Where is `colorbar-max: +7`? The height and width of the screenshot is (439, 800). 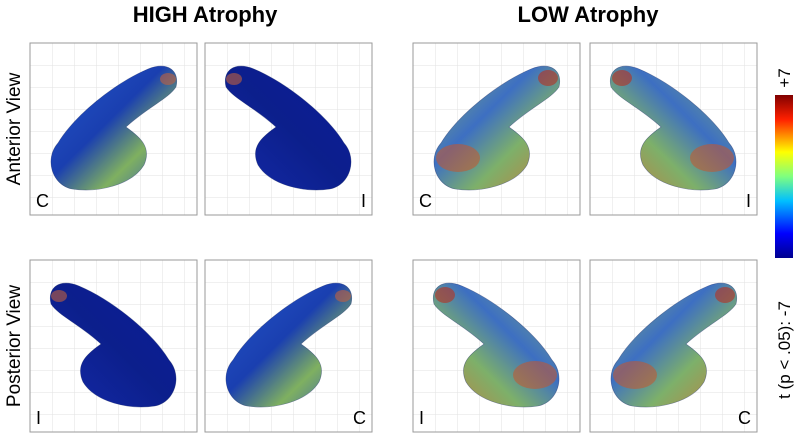 colorbar-max: +7 is located at coordinates (784, 77).